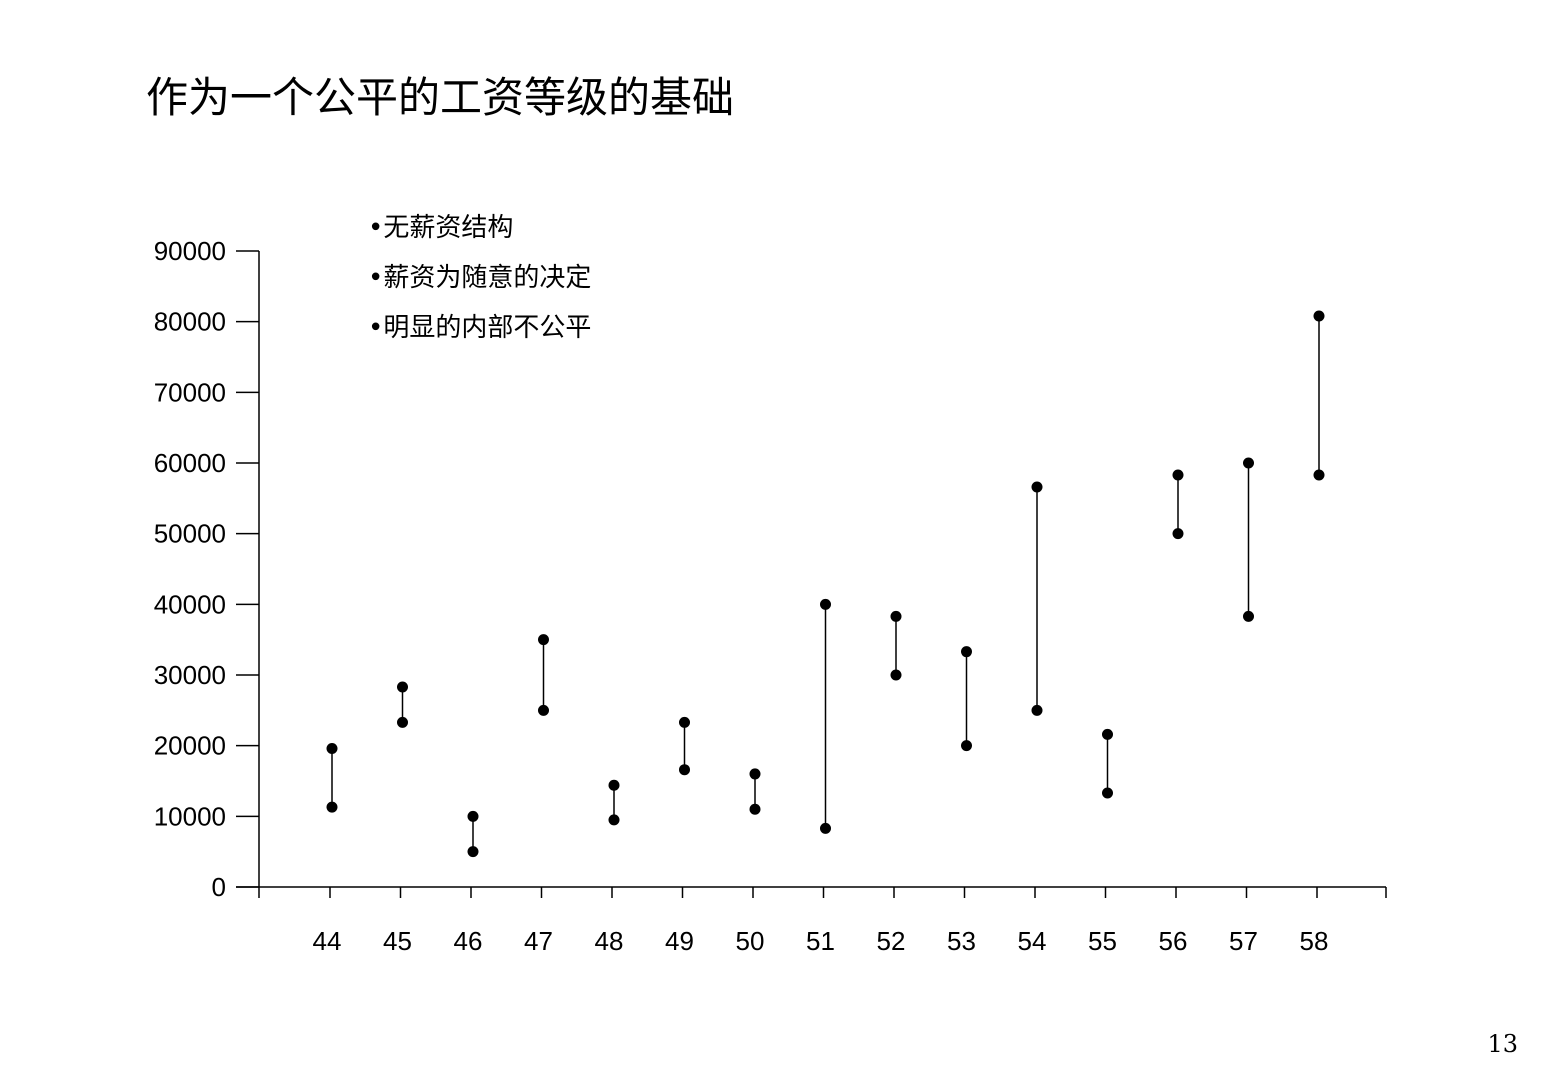 The image size is (1560, 1080). What do you see at coordinates (190, 322) in the screenshot?
I see `y-tick-label: 80000` at bounding box center [190, 322].